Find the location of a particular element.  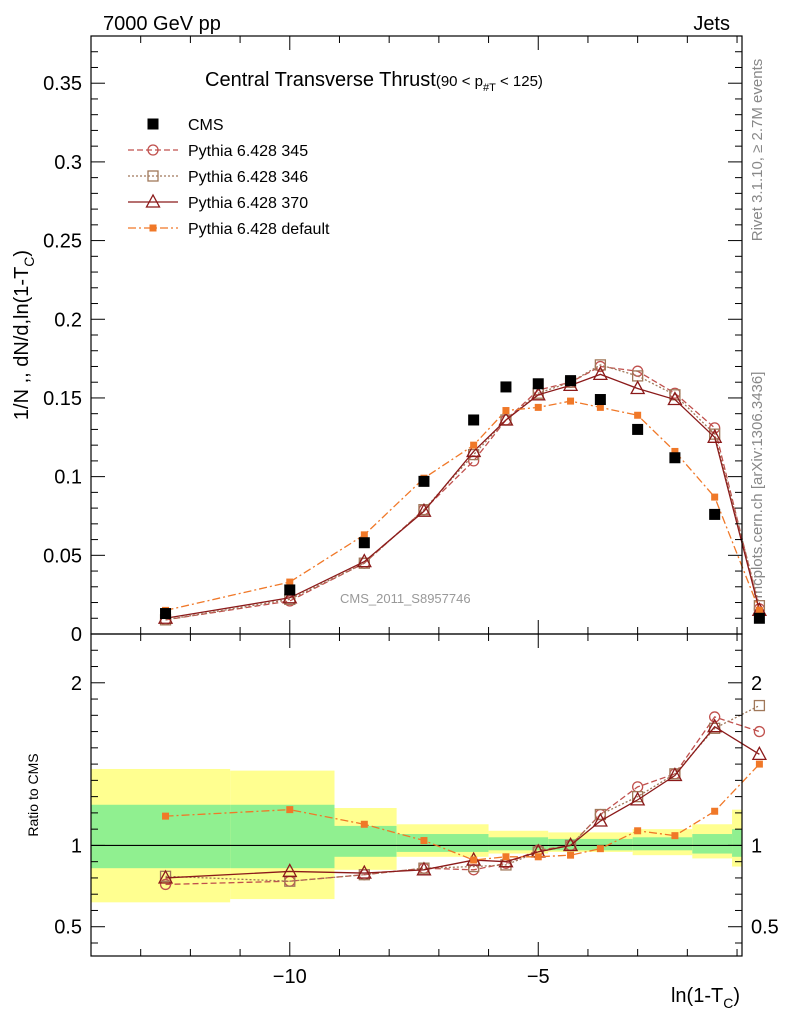

legend-marker-p370 is located at coordinates (153, 200).